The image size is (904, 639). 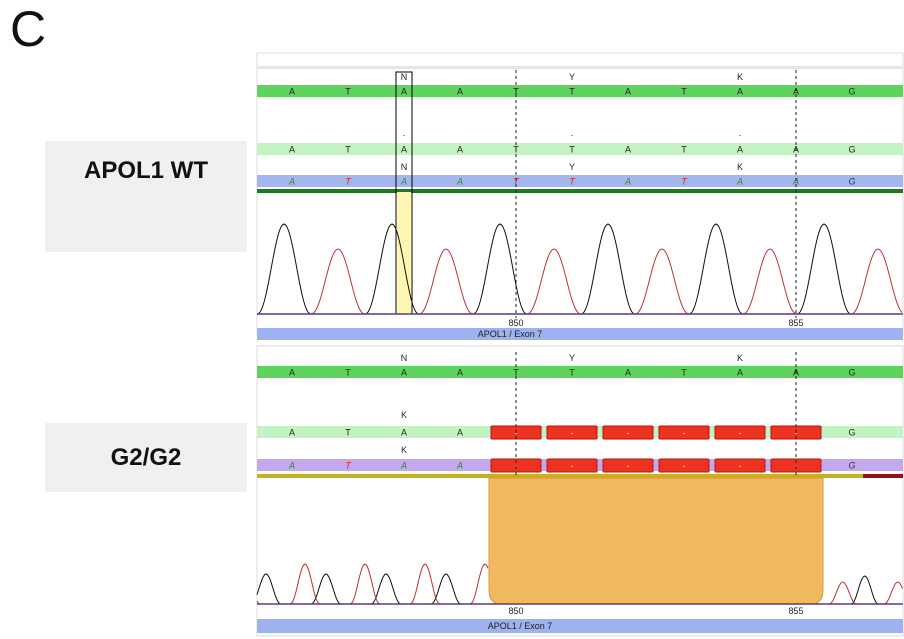 What do you see at coordinates (146, 196) in the screenshot?
I see `sample-label-wt: APOL1 WT` at bounding box center [146, 196].